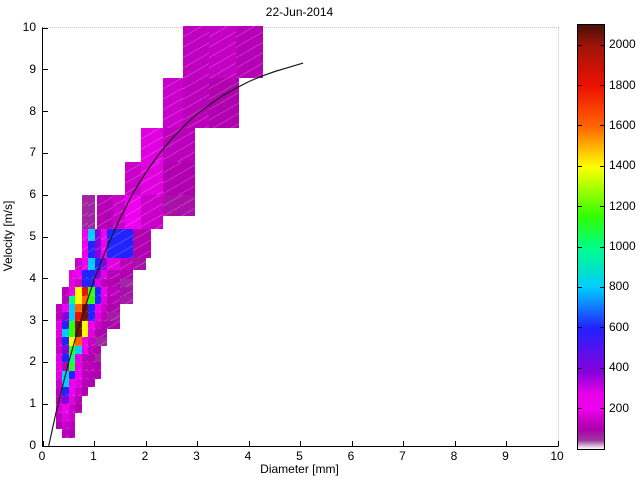 The width and height of the screenshot is (640, 480). What do you see at coordinates (622, 205) in the screenshot?
I see `colorbar-tick-label: 1200` at bounding box center [622, 205].